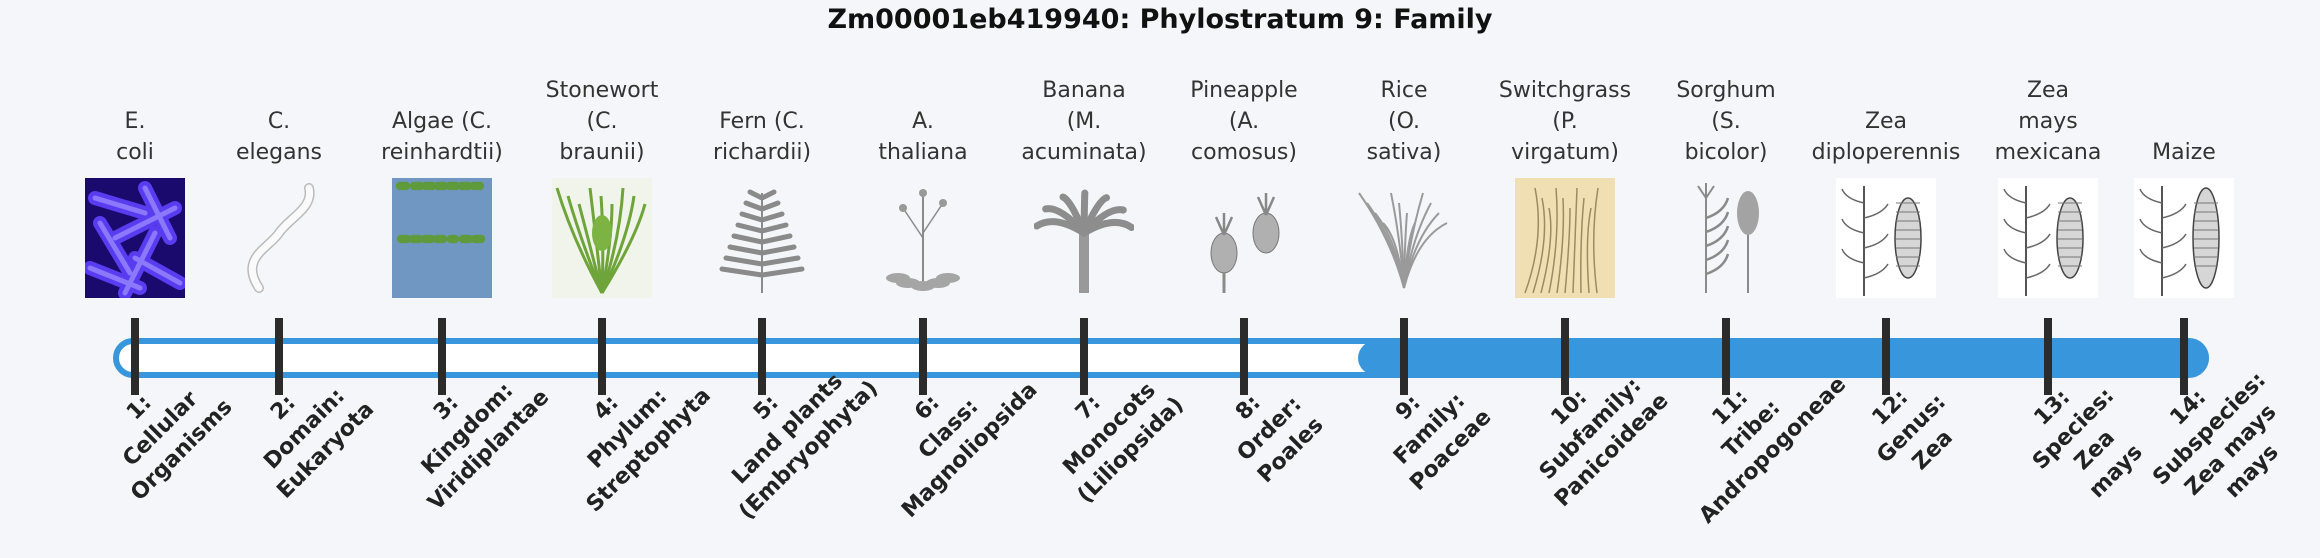  What do you see at coordinates (1084, 152) in the screenshot?
I see `organism-label-line: acuminata)` at bounding box center [1084, 152].